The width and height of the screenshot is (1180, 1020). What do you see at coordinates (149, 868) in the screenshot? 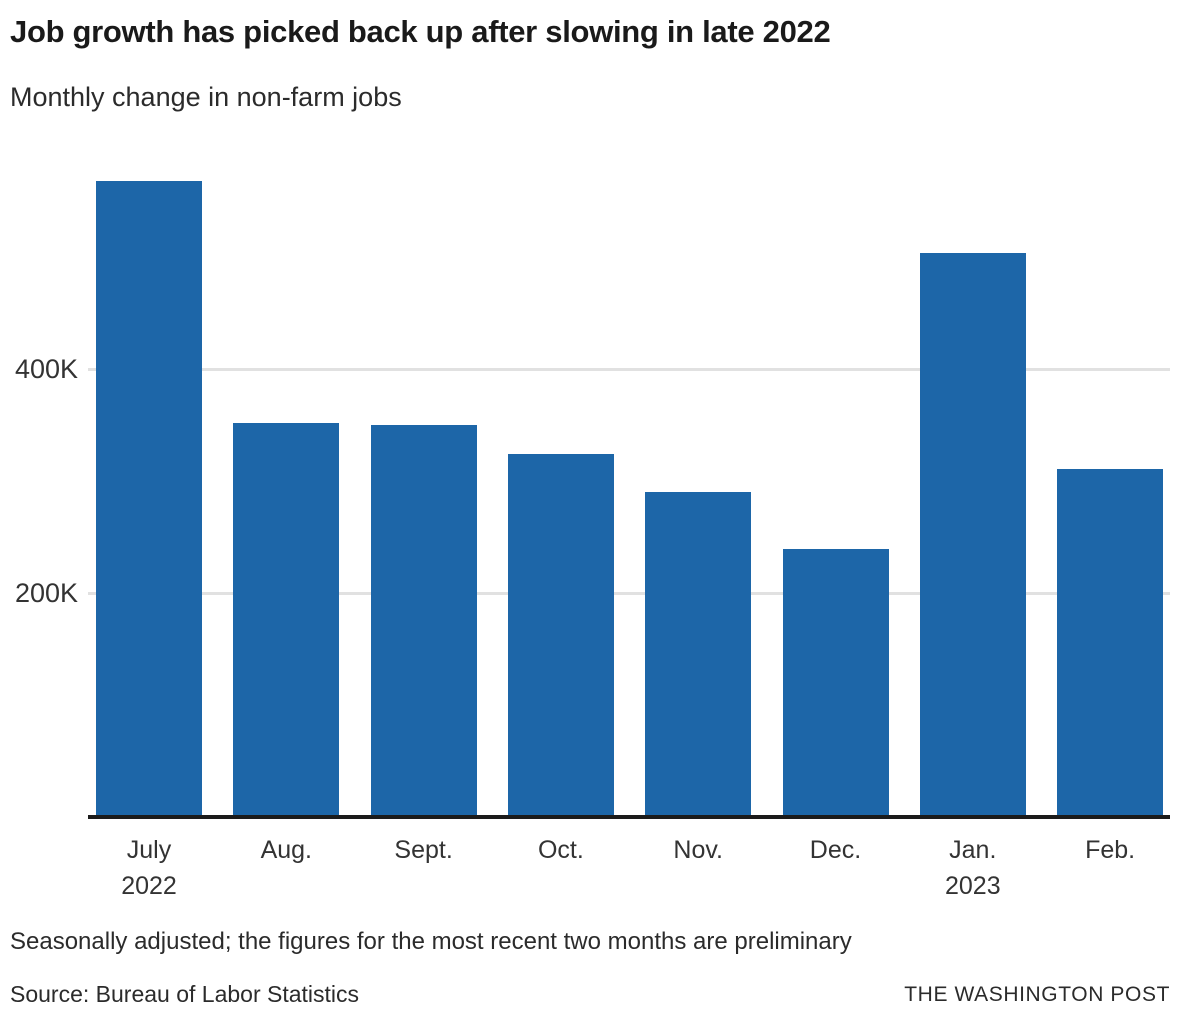
I see `x-axis-tick-label: July 2022` at bounding box center [149, 868].